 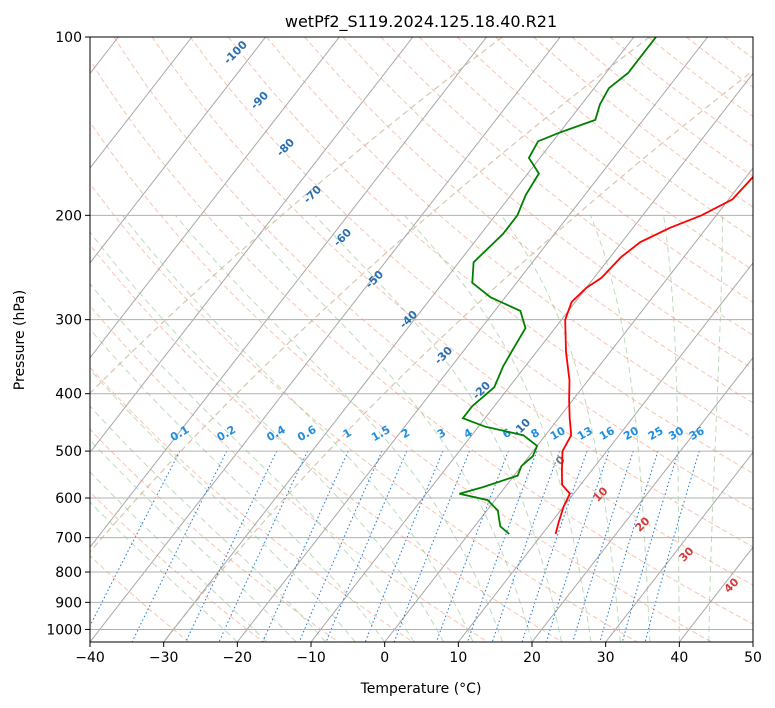 What do you see at coordinates (64, 630) in the screenshot?
I see `y-tick-label: 1000` at bounding box center [64, 630].